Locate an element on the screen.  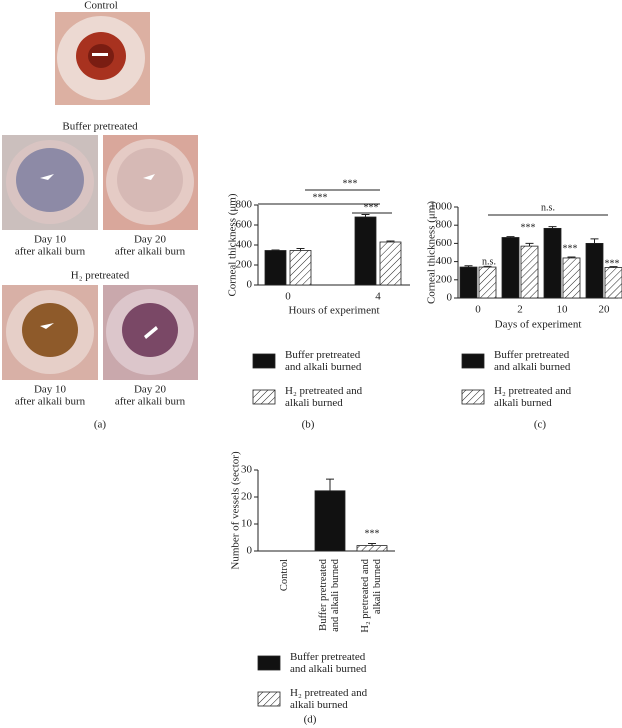
photo-title: Control is located at coordinates (101, 6).